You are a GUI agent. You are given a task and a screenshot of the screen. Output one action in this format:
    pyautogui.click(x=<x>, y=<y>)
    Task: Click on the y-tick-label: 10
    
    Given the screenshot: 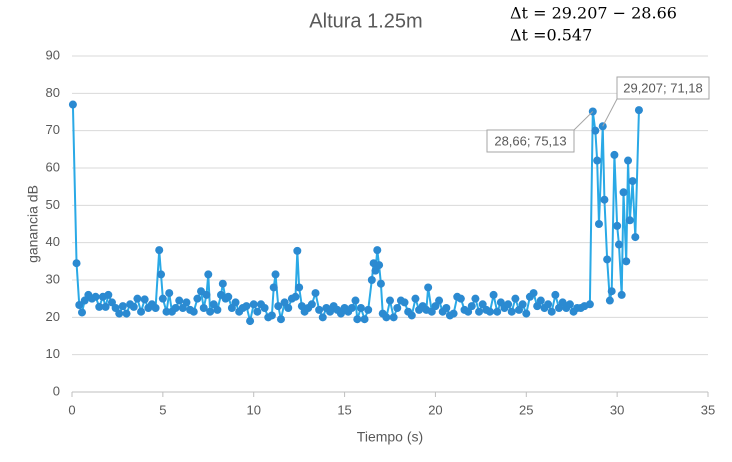 What is the action you would take?
    pyautogui.click(x=53, y=353)
    